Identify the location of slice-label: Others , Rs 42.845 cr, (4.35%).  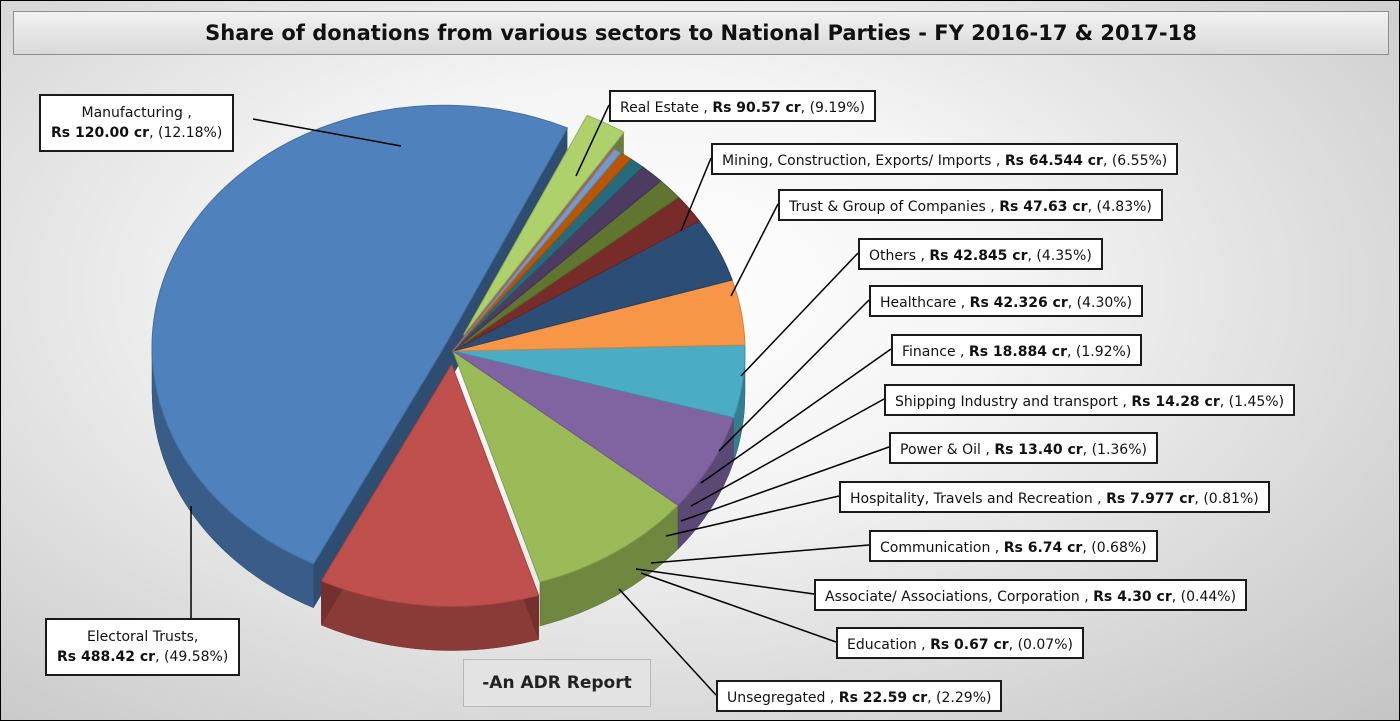
(980, 254).